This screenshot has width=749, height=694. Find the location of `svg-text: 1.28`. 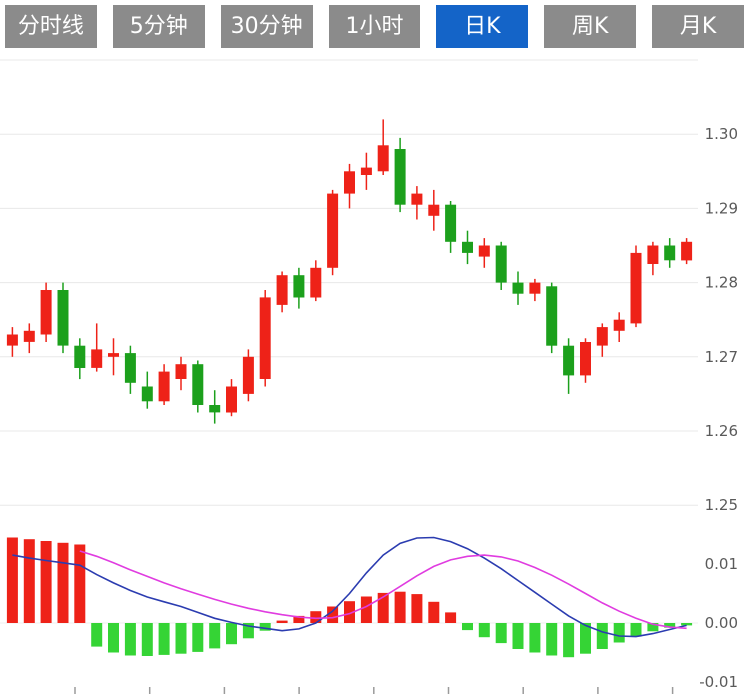

svg-text: 1.28 is located at coordinates (721, 283).